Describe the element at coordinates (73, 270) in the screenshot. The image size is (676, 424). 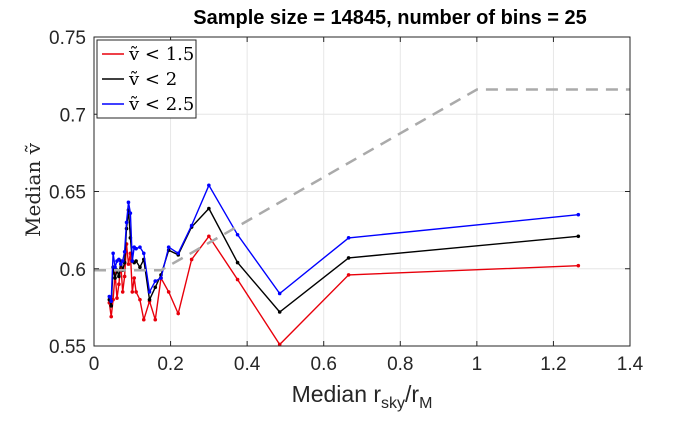
I see `y-tick-label: 0.6` at that location.